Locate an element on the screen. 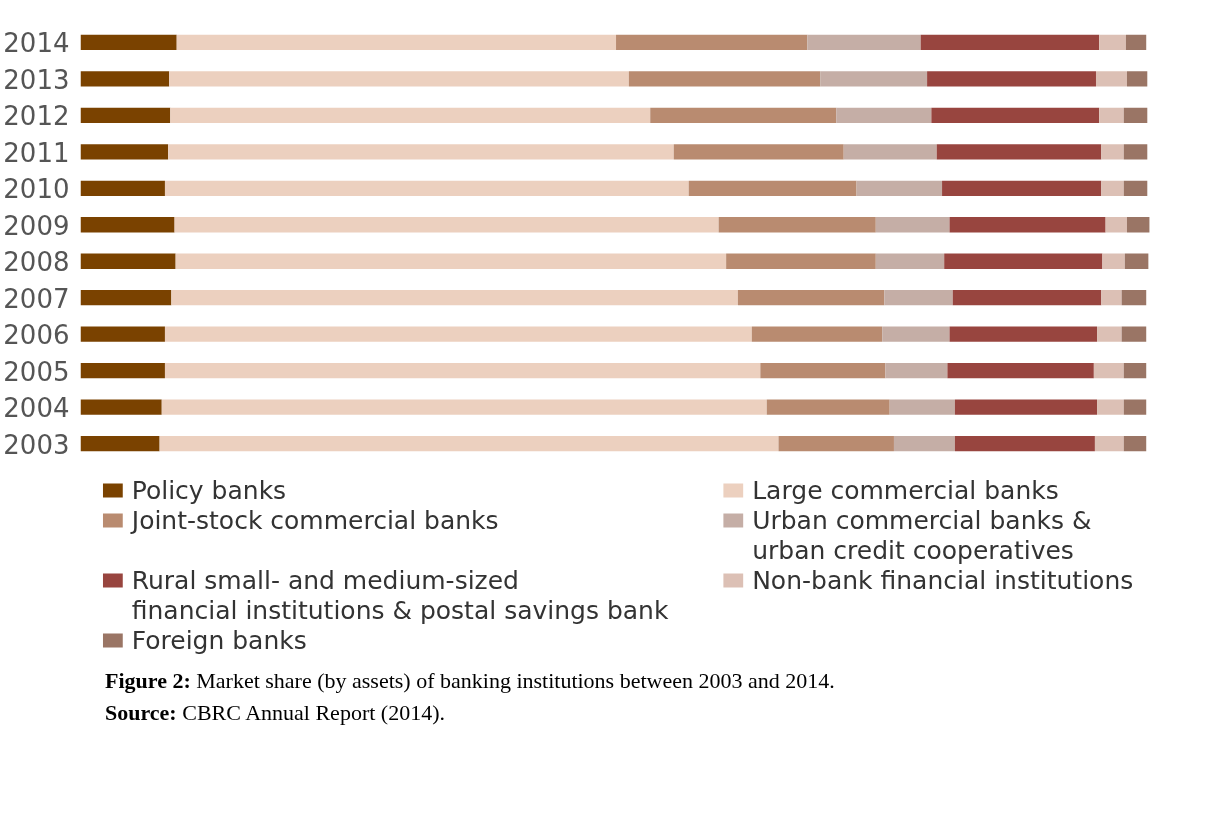 This screenshot has height=819, width=1208. legend-label: Rural small- and medium-sized financial institutions & postal savings bank is located at coordinates (400, 595).